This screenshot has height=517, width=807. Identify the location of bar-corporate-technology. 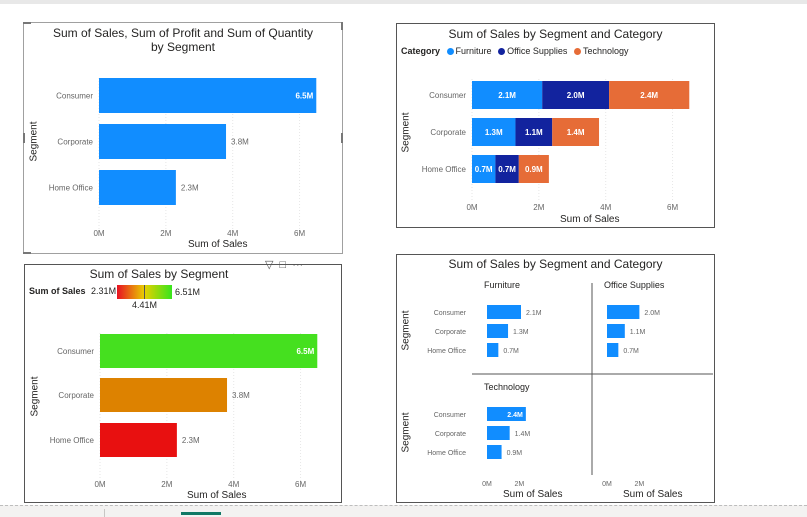
(576, 132).